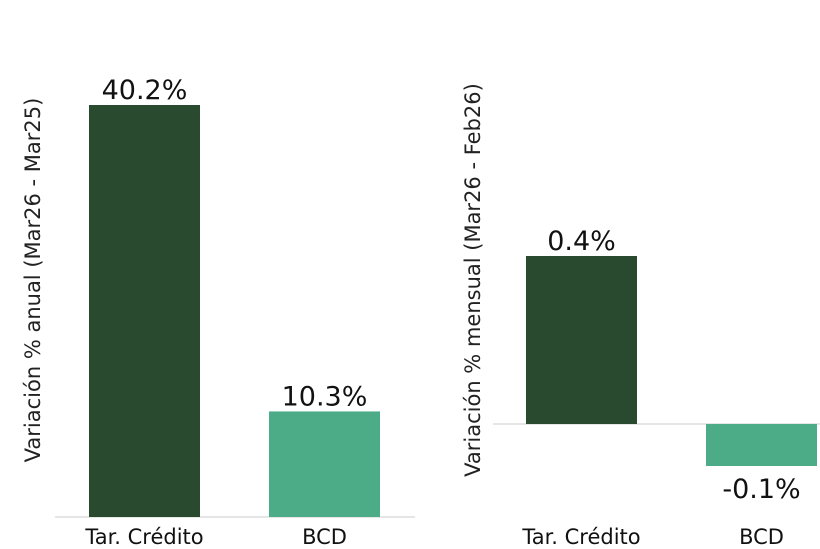  What do you see at coordinates (581, 241) in the screenshot?
I see `value-label: 0.4%` at bounding box center [581, 241].